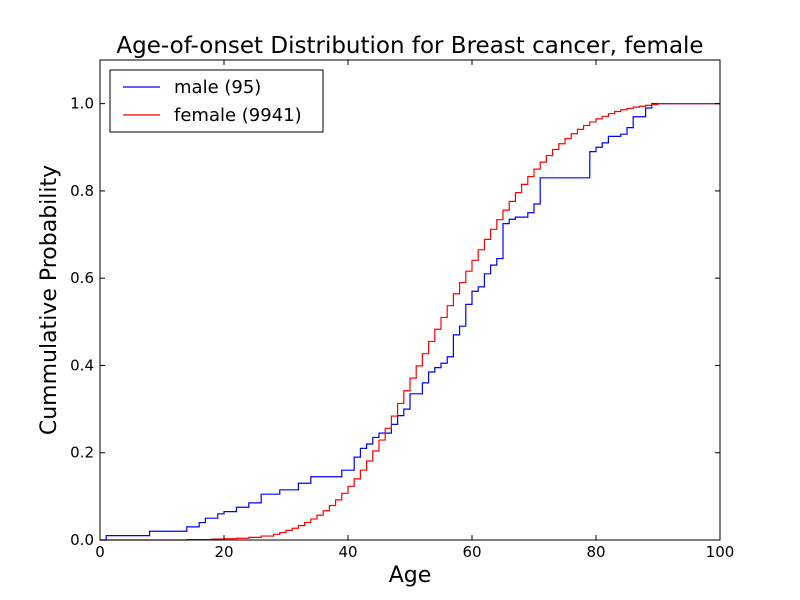  What do you see at coordinates (82, 278) in the screenshot?
I see `y-tick-label: 0.6` at bounding box center [82, 278].